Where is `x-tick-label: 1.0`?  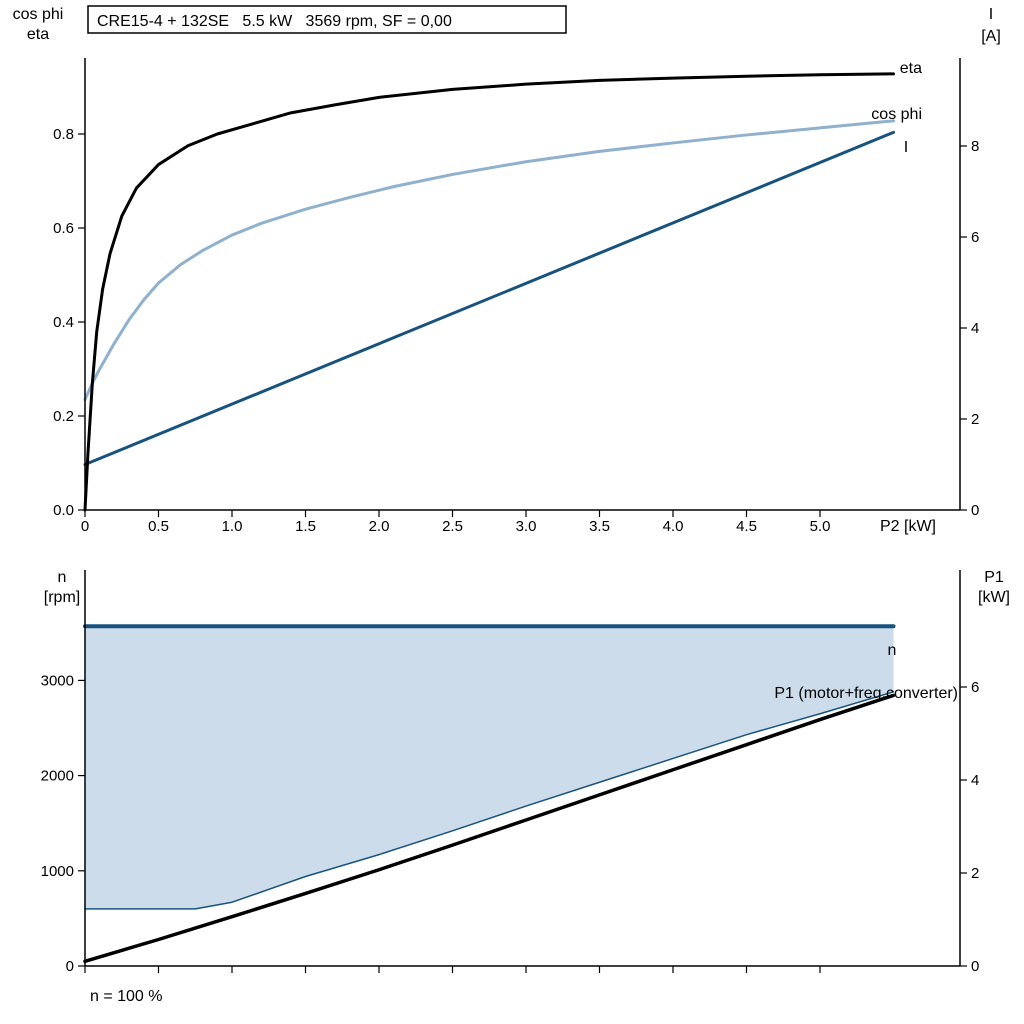 x-tick-label: 1.0 is located at coordinates (232, 526).